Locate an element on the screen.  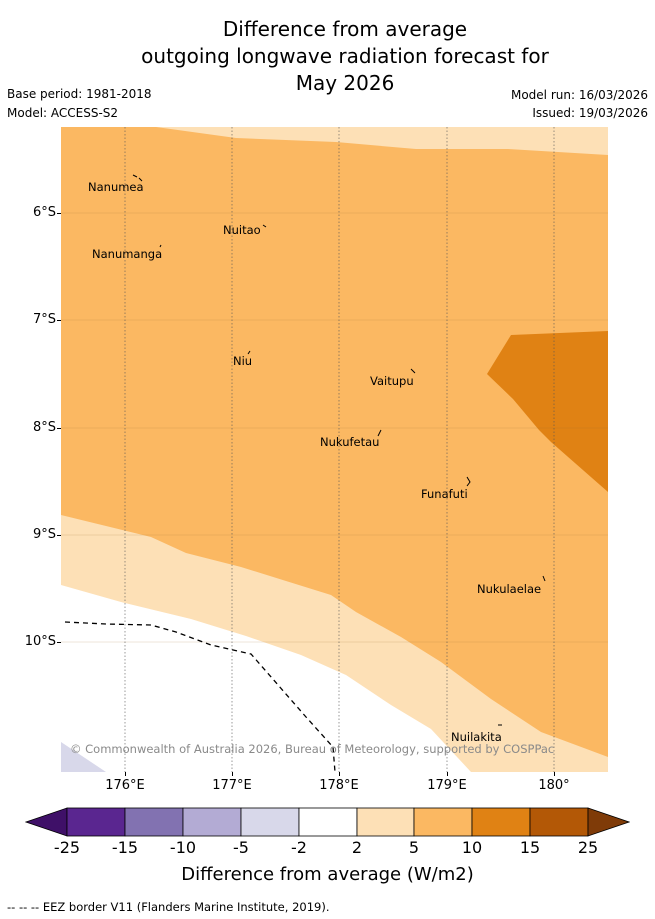
place-label: Vaitupu is located at coordinates (392, 381).